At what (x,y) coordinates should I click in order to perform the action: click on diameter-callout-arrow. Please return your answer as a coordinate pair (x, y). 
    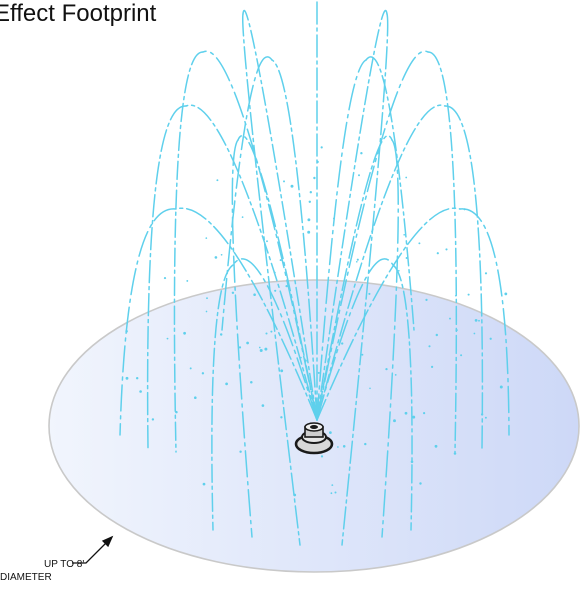
    Looking at the image, I should click on (93, 549).